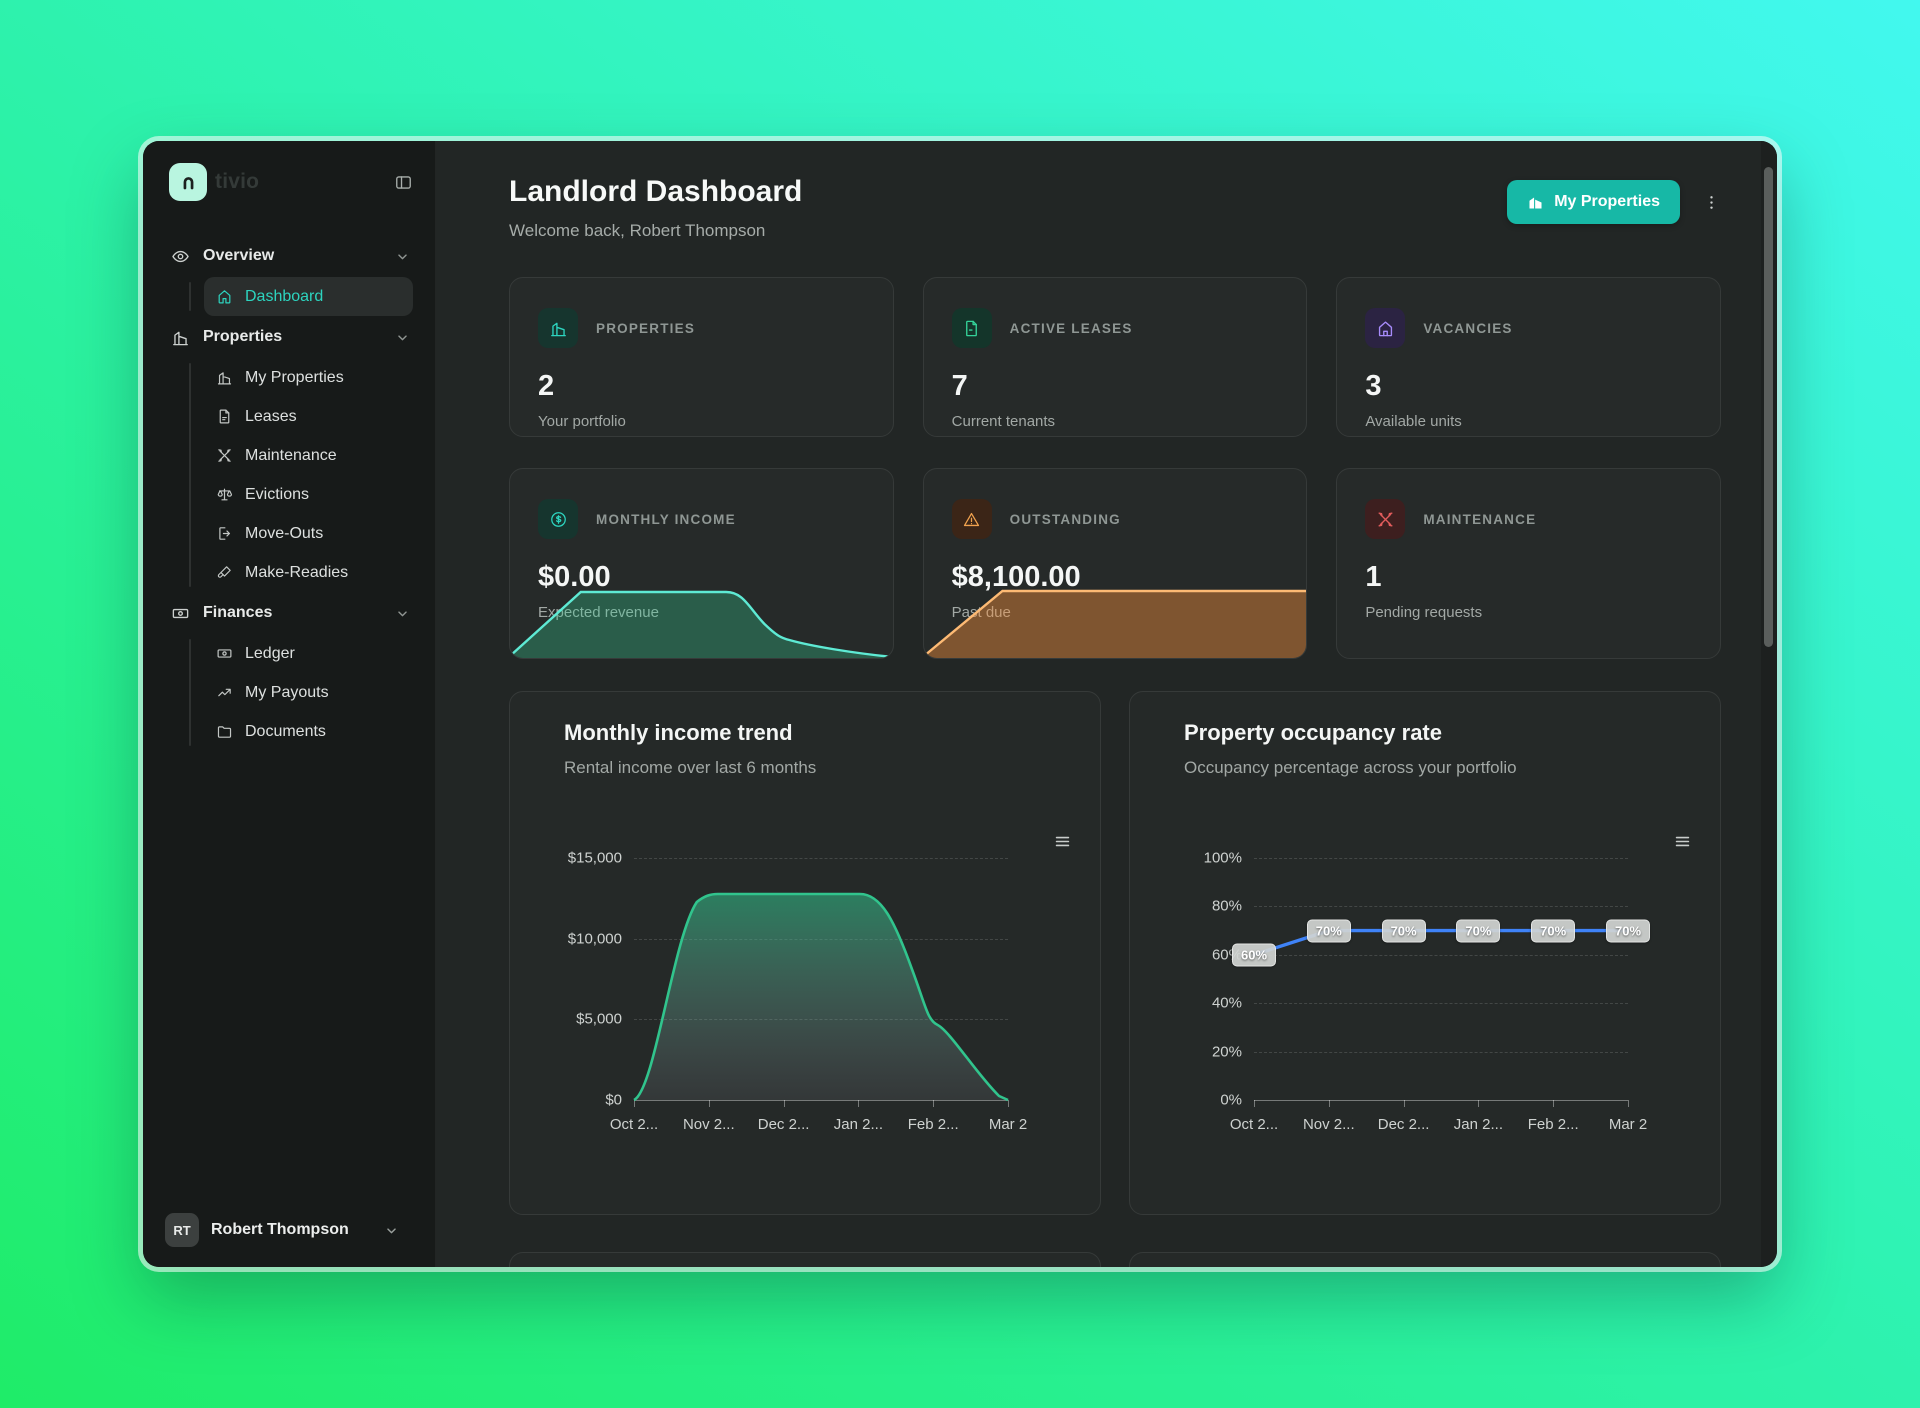  Describe the element at coordinates (1528, 563) in the screenshot. I see `stat-card-maintenance: MAINTENANCE 1 Pending requests` at that location.